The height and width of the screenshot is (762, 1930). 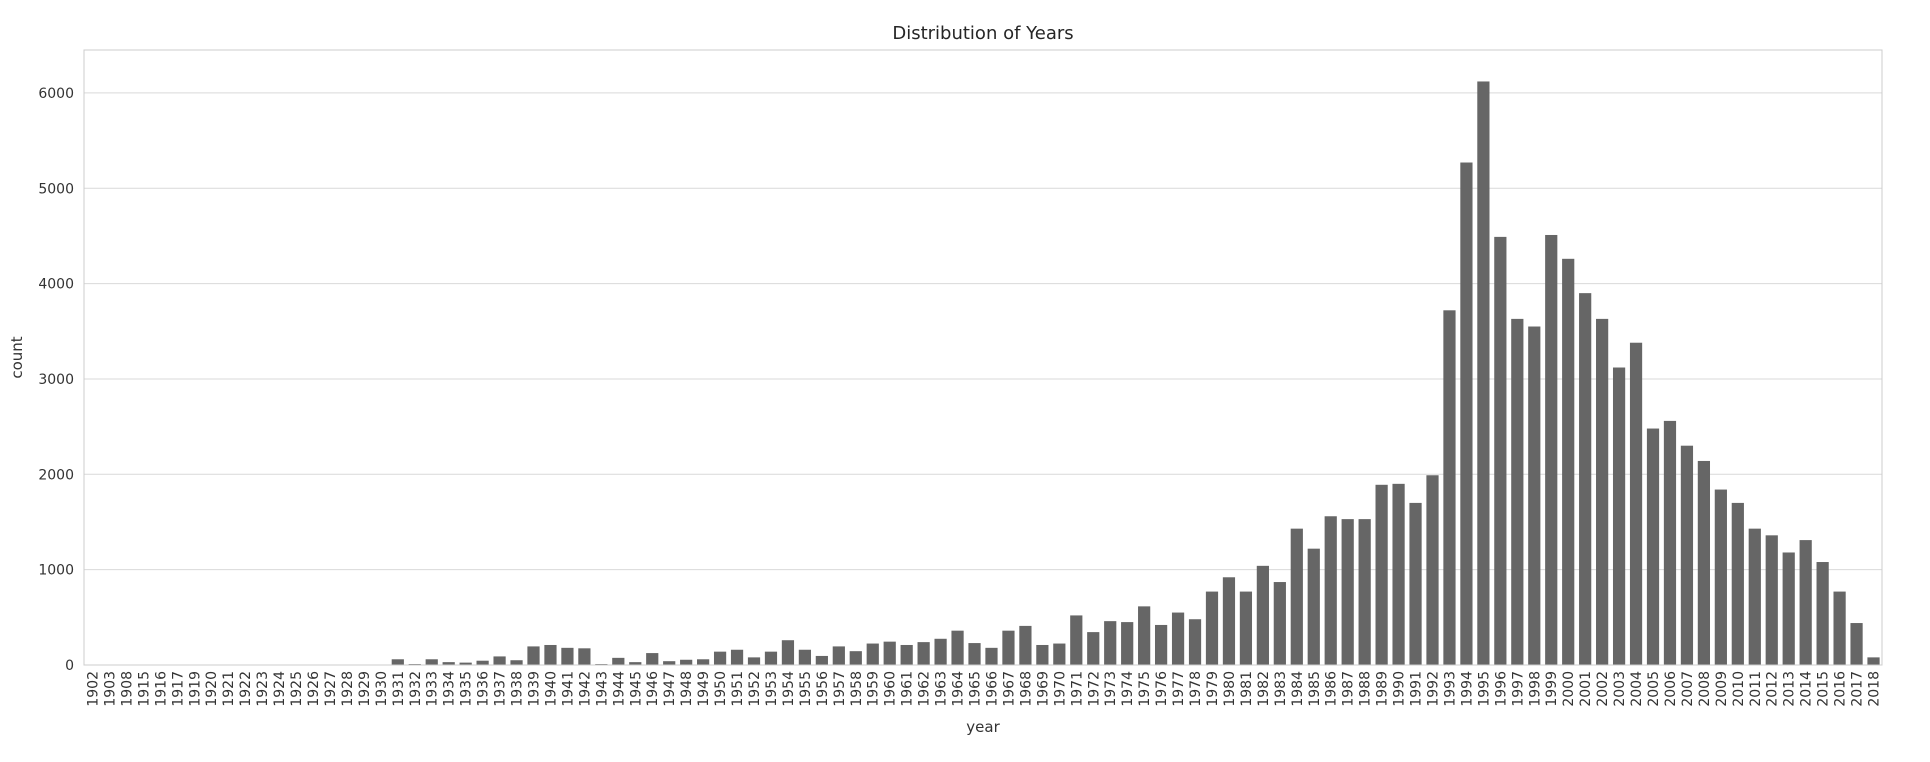 I want to click on x-tick-label: 1978, so click(x=1196, y=689).